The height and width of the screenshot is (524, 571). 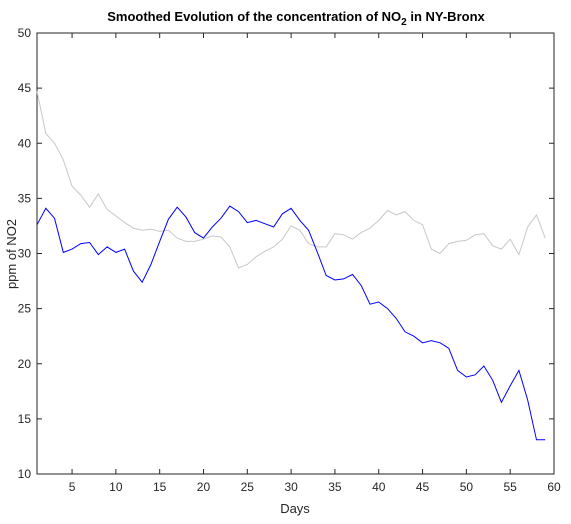 What do you see at coordinates (25, 143) in the screenshot?
I see `y-tick-label: 40` at bounding box center [25, 143].